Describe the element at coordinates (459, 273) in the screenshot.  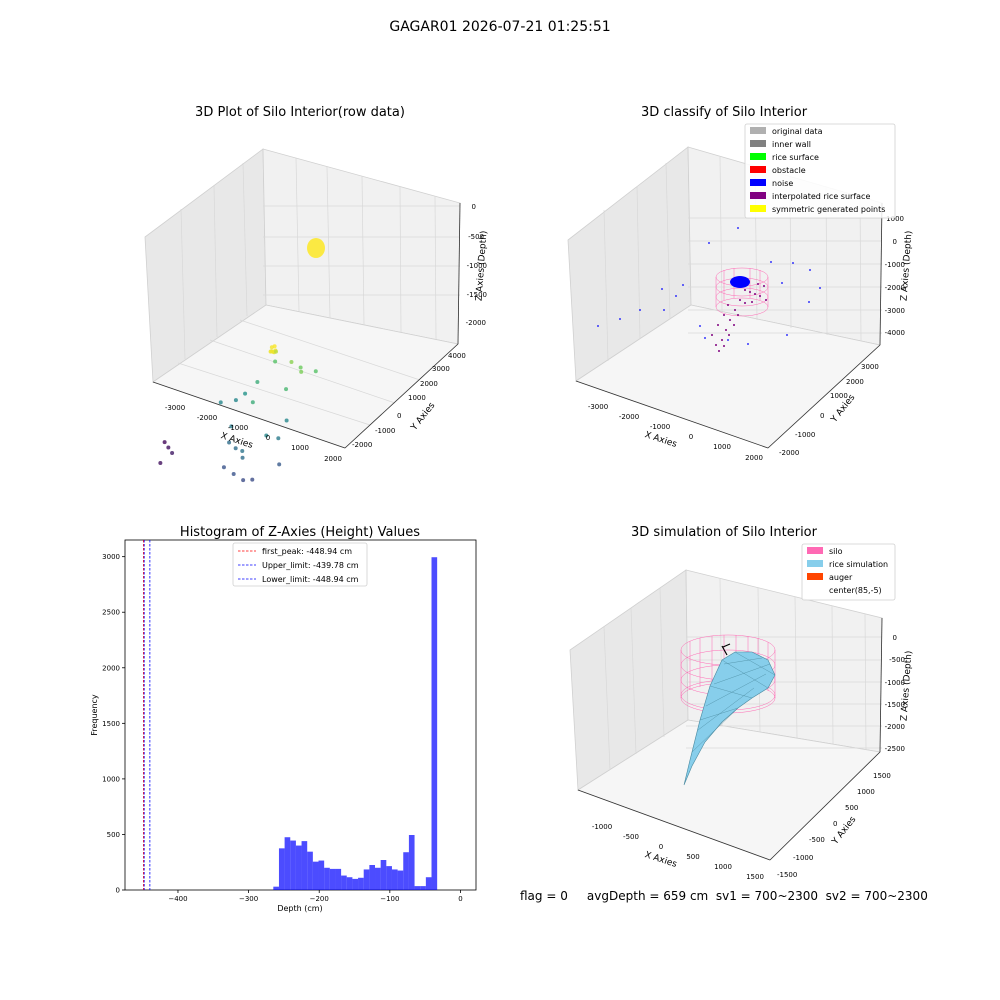
I see `raw-z-axis-line` at that location.